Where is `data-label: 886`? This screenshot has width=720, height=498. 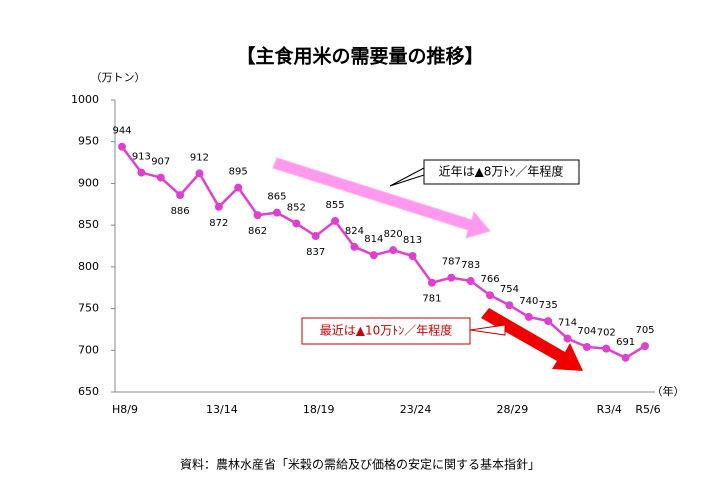 data-label: 886 is located at coordinates (180, 211).